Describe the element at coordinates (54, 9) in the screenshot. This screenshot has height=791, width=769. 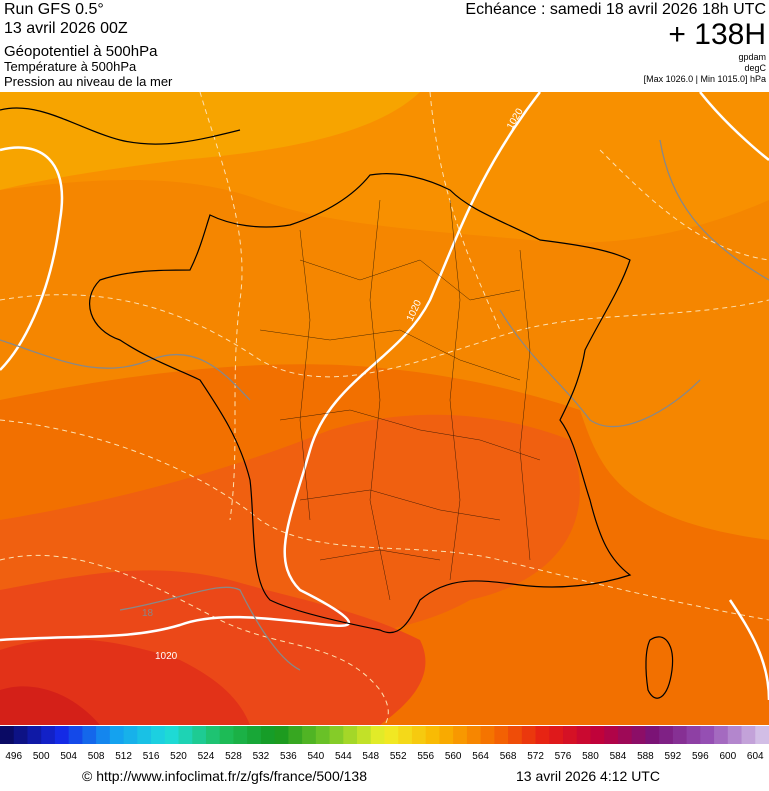
I see `run-title: Run GFS 0.5°` at that location.